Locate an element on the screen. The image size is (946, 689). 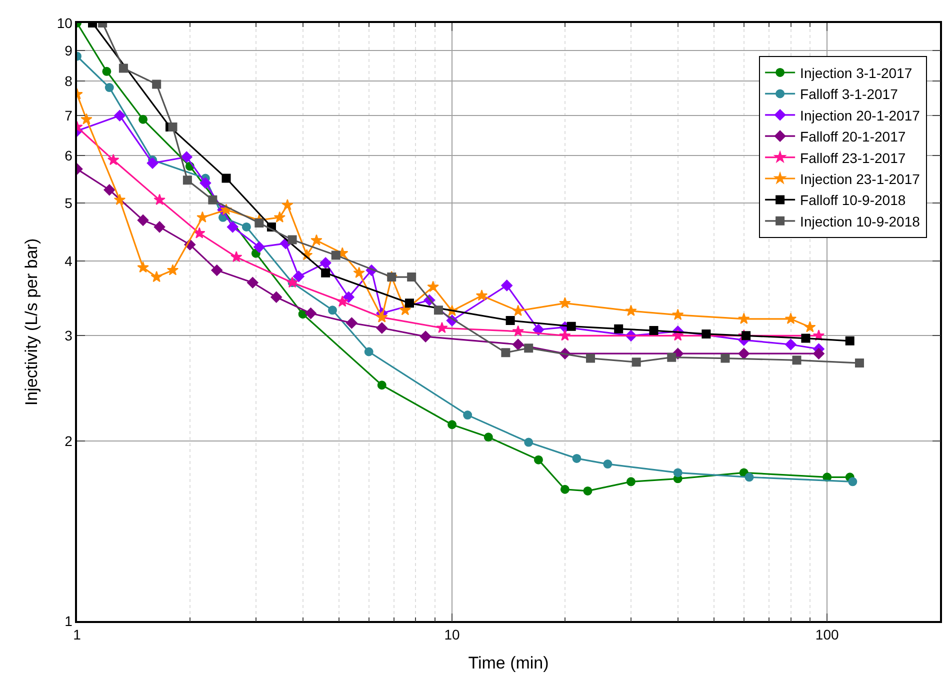
y-tick-label: 9 is located at coordinates (68, 50).